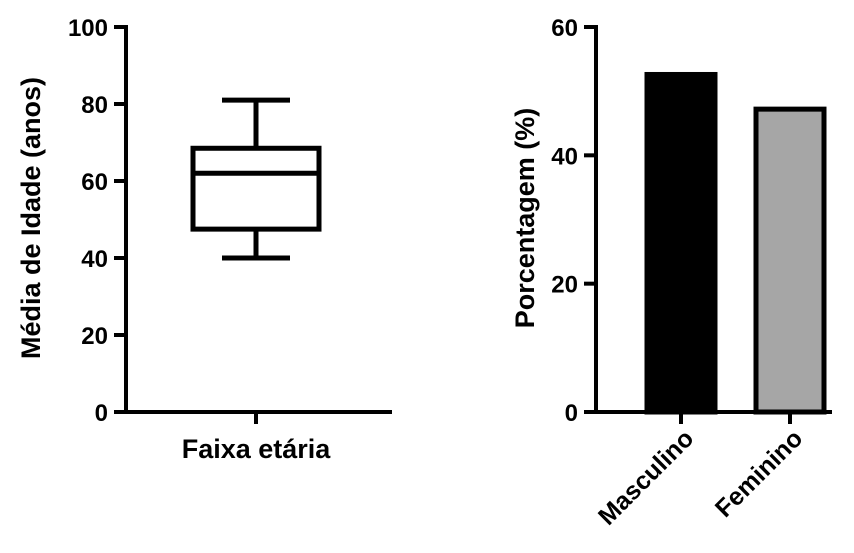 This screenshot has width=854, height=553. Describe the element at coordinates (256, 188) in the screenshot. I see `iqr-box` at that location.